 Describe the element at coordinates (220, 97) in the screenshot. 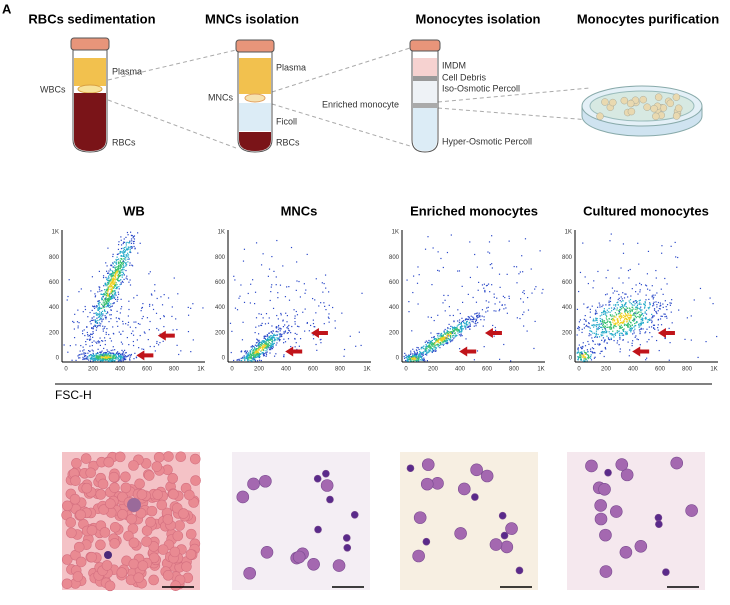

I see `tube-label: MNCs` at that location.